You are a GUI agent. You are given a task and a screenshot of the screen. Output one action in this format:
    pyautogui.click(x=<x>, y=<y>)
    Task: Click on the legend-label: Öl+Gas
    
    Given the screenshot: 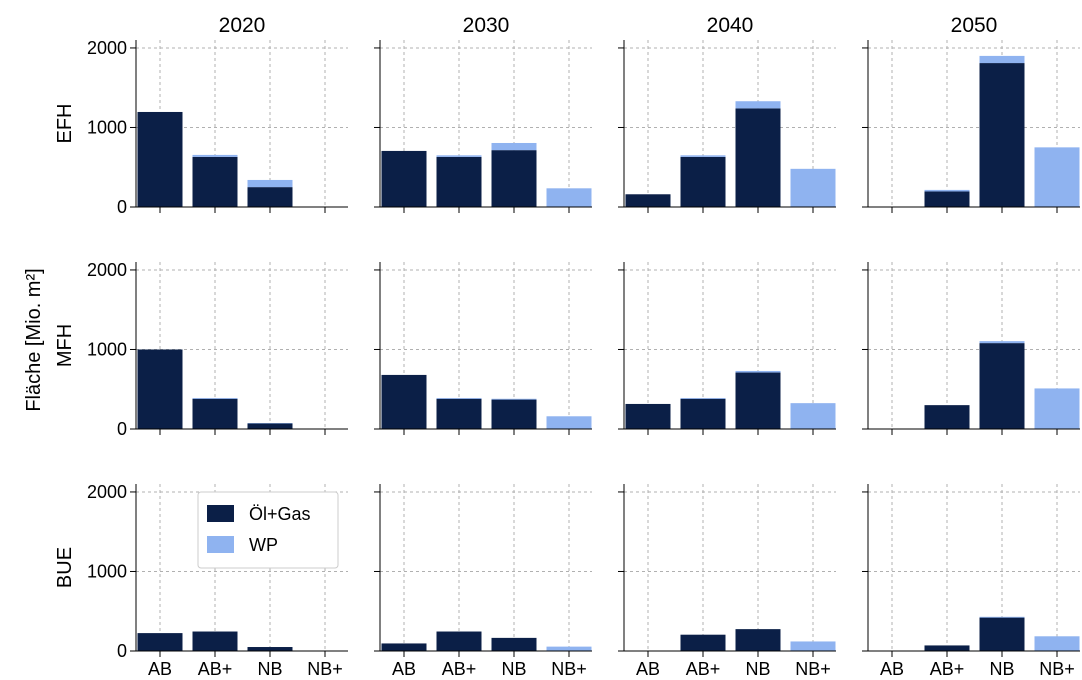 What is the action you would take?
    pyautogui.click(x=280, y=514)
    